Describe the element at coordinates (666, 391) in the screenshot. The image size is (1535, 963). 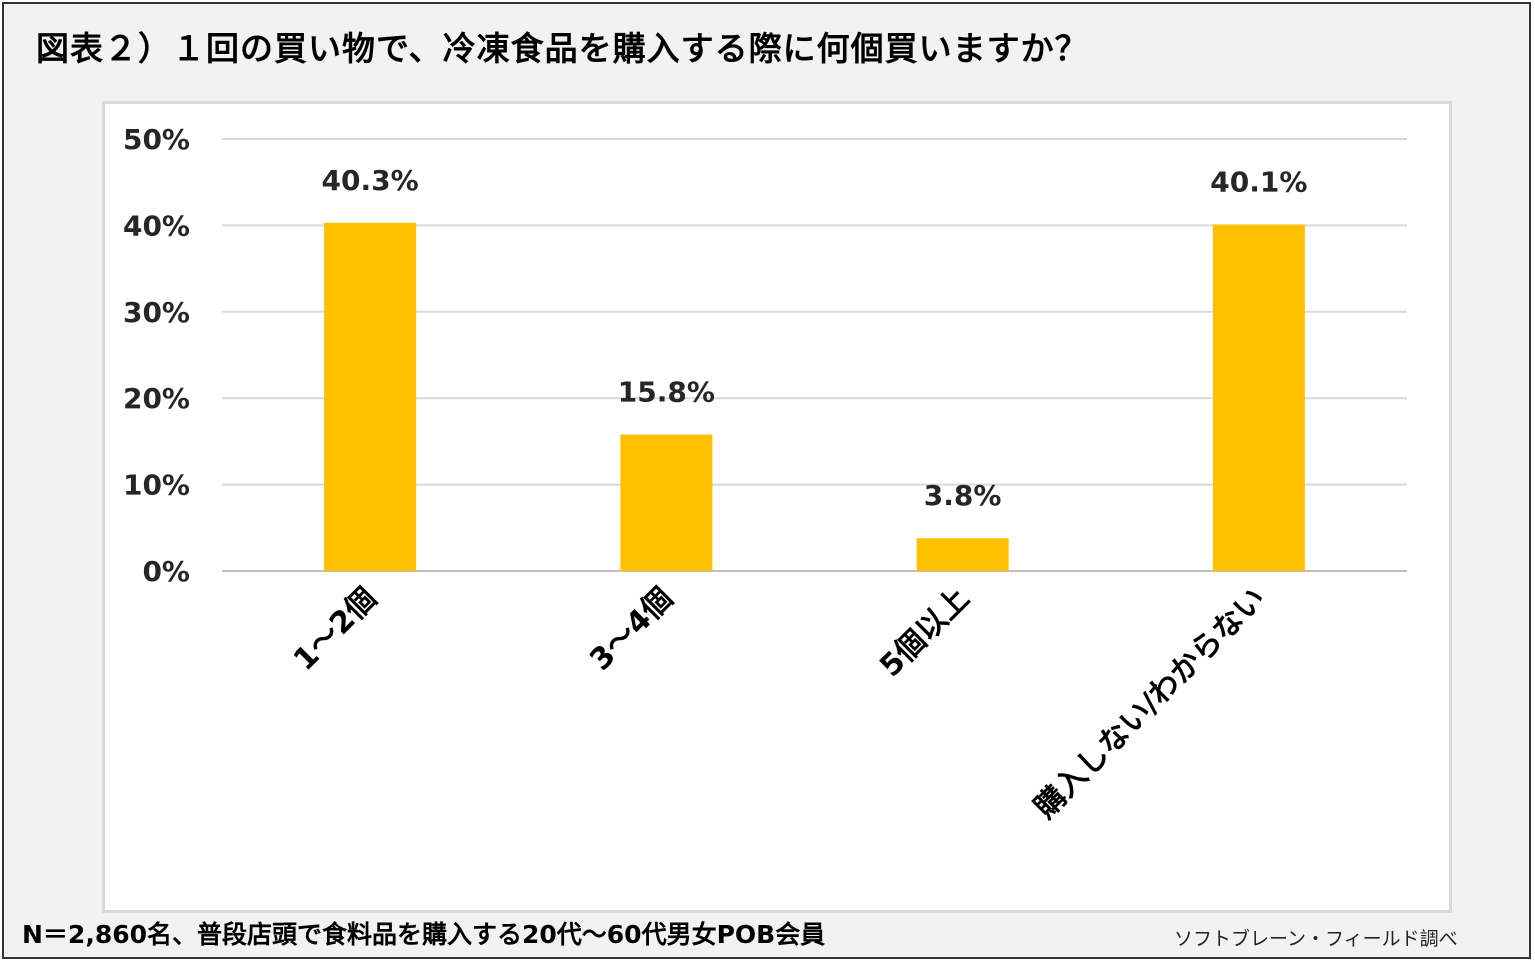
I see `data-label: 15.8%` at that location.